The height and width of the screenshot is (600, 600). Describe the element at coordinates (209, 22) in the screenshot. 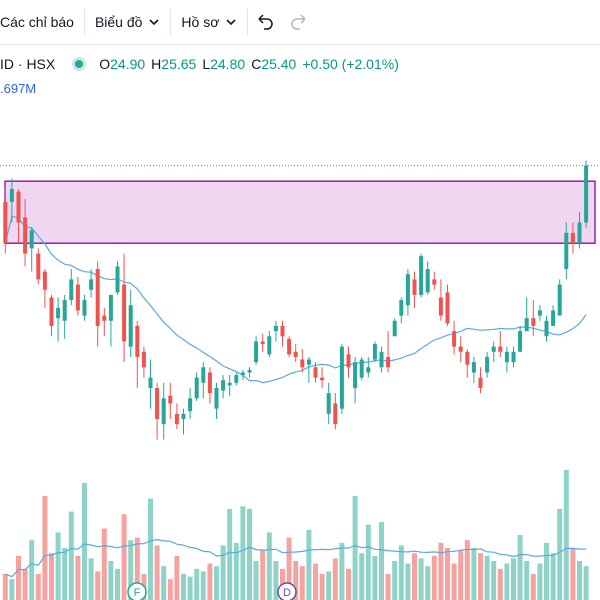

I see `profile-dropdown: Hồ sơ` at that location.